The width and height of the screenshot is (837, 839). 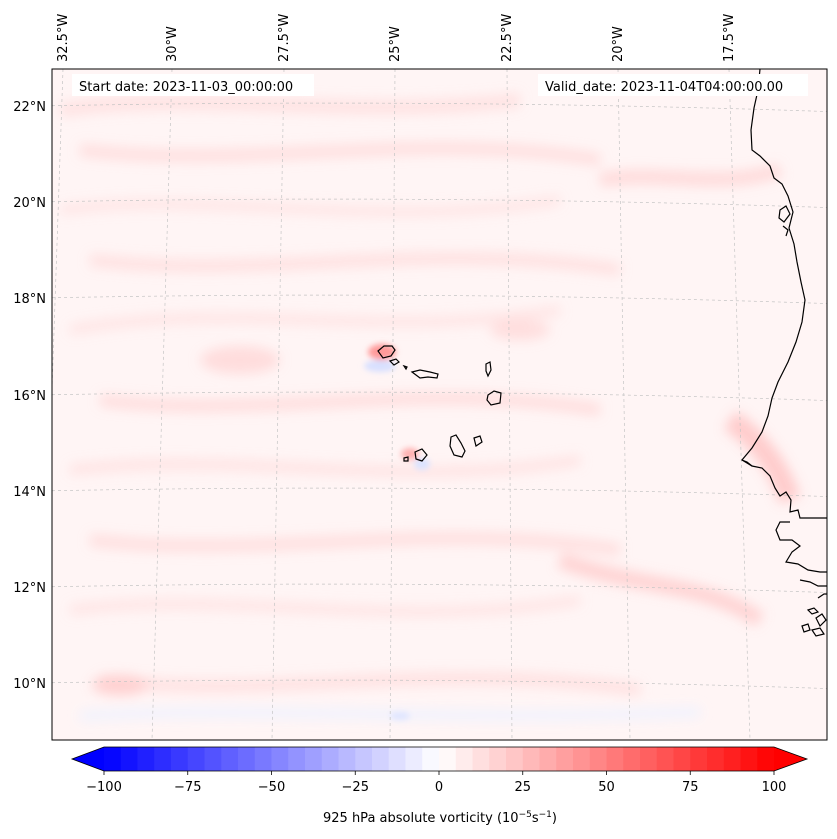 What do you see at coordinates (690, 787) in the screenshot?
I see `colorbar-tick-label: 75` at bounding box center [690, 787].